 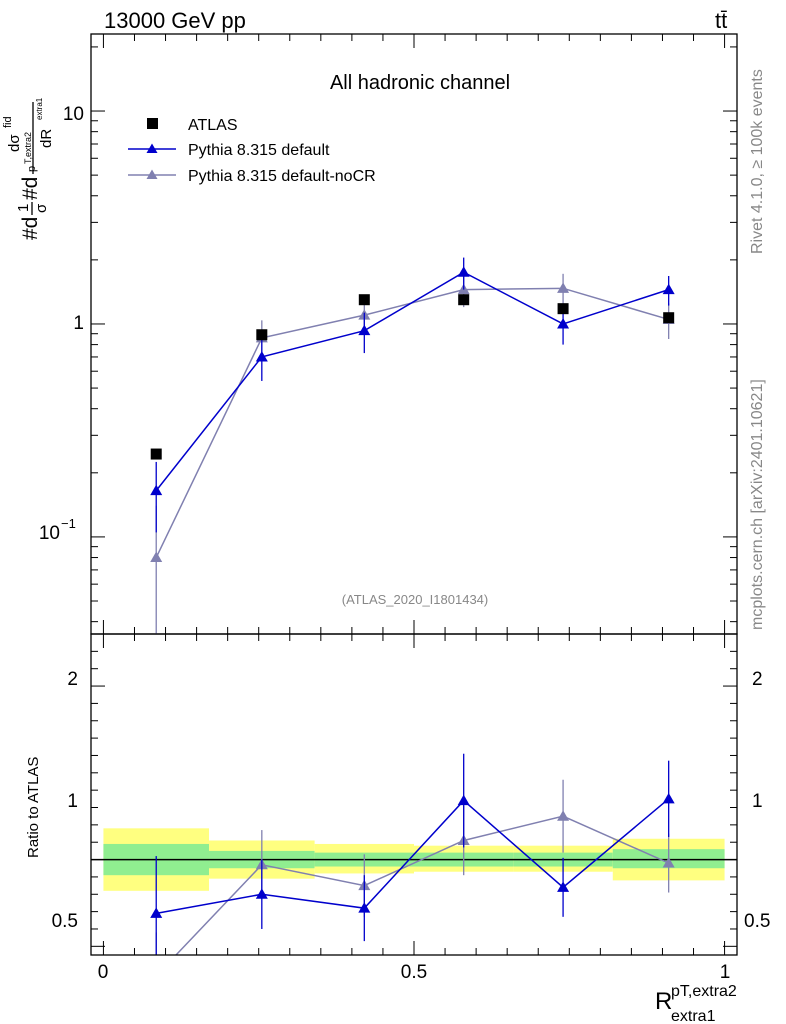 What do you see at coordinates (103, 972) in the screenshot?
I see `x-tick-label-0: 0` at bounding box center [103, 972].